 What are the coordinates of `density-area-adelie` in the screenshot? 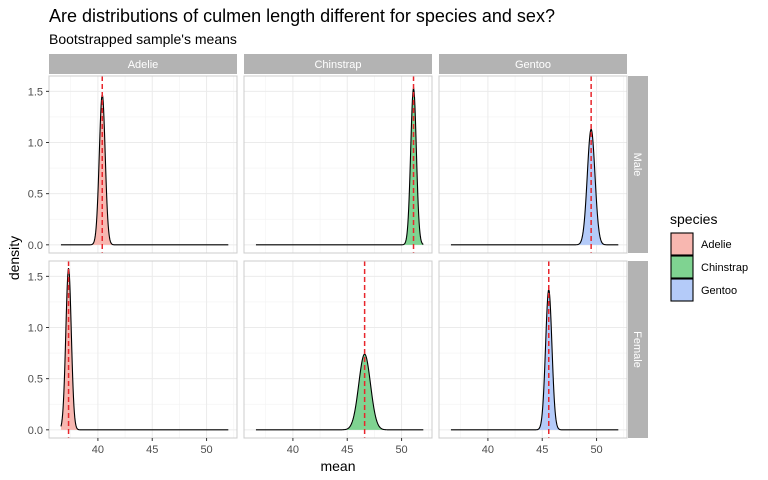 It's located at (69, 349).